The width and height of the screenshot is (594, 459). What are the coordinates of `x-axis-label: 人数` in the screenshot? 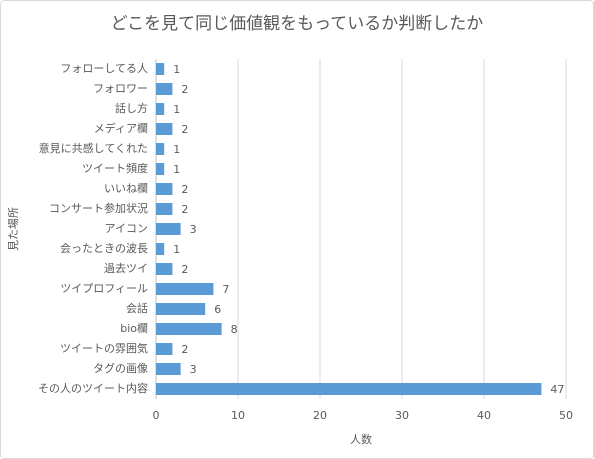 It's located at (361, 439).